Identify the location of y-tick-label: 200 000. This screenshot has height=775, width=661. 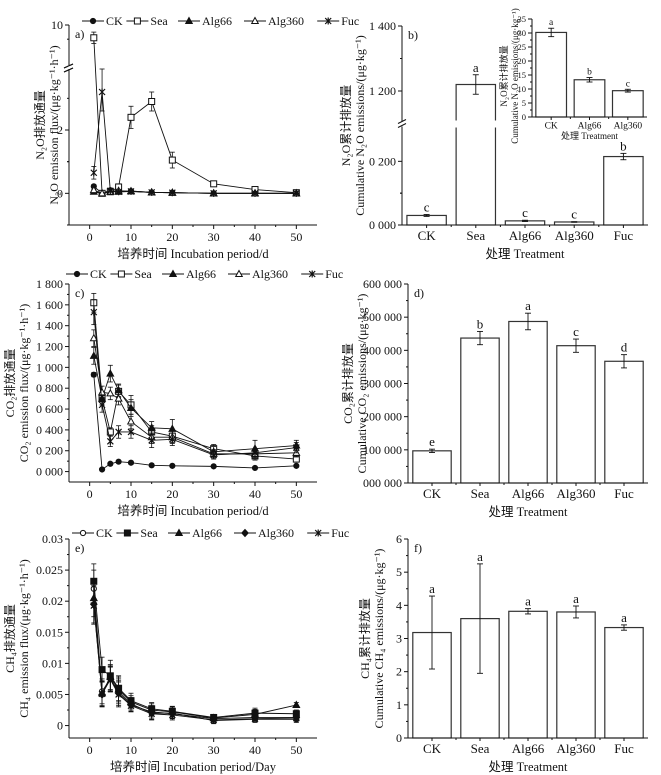
(382, 417).